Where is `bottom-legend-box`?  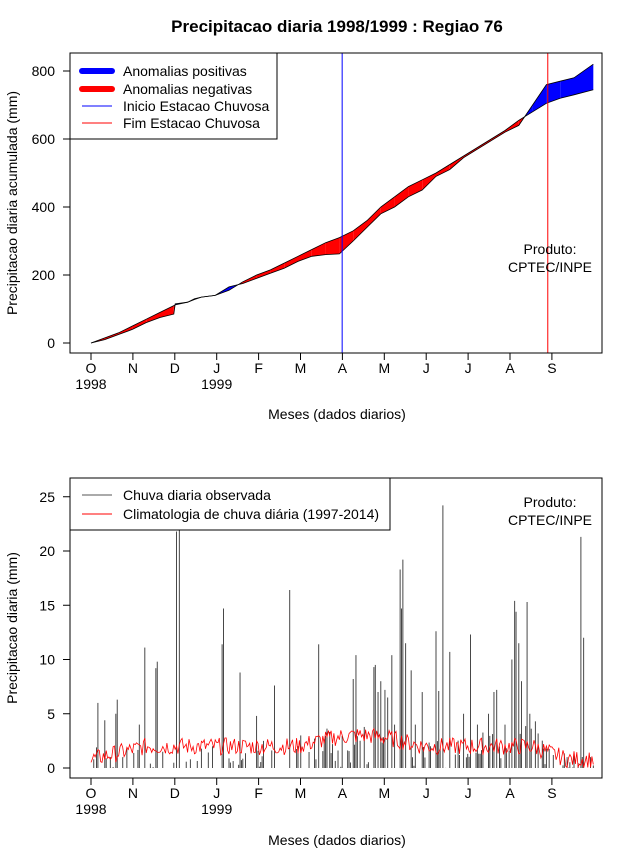
bottom-legend-box is located at coordinates (230, 504).